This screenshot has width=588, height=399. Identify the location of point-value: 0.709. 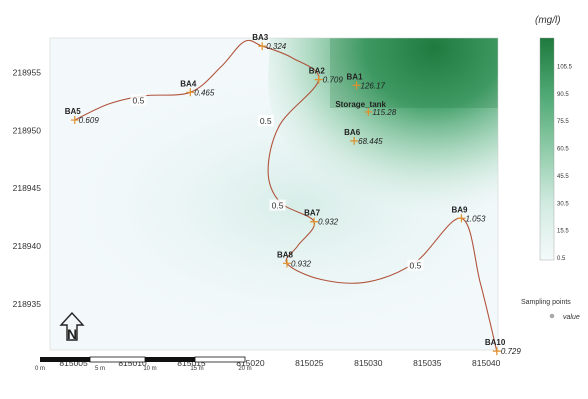
(333, 80).